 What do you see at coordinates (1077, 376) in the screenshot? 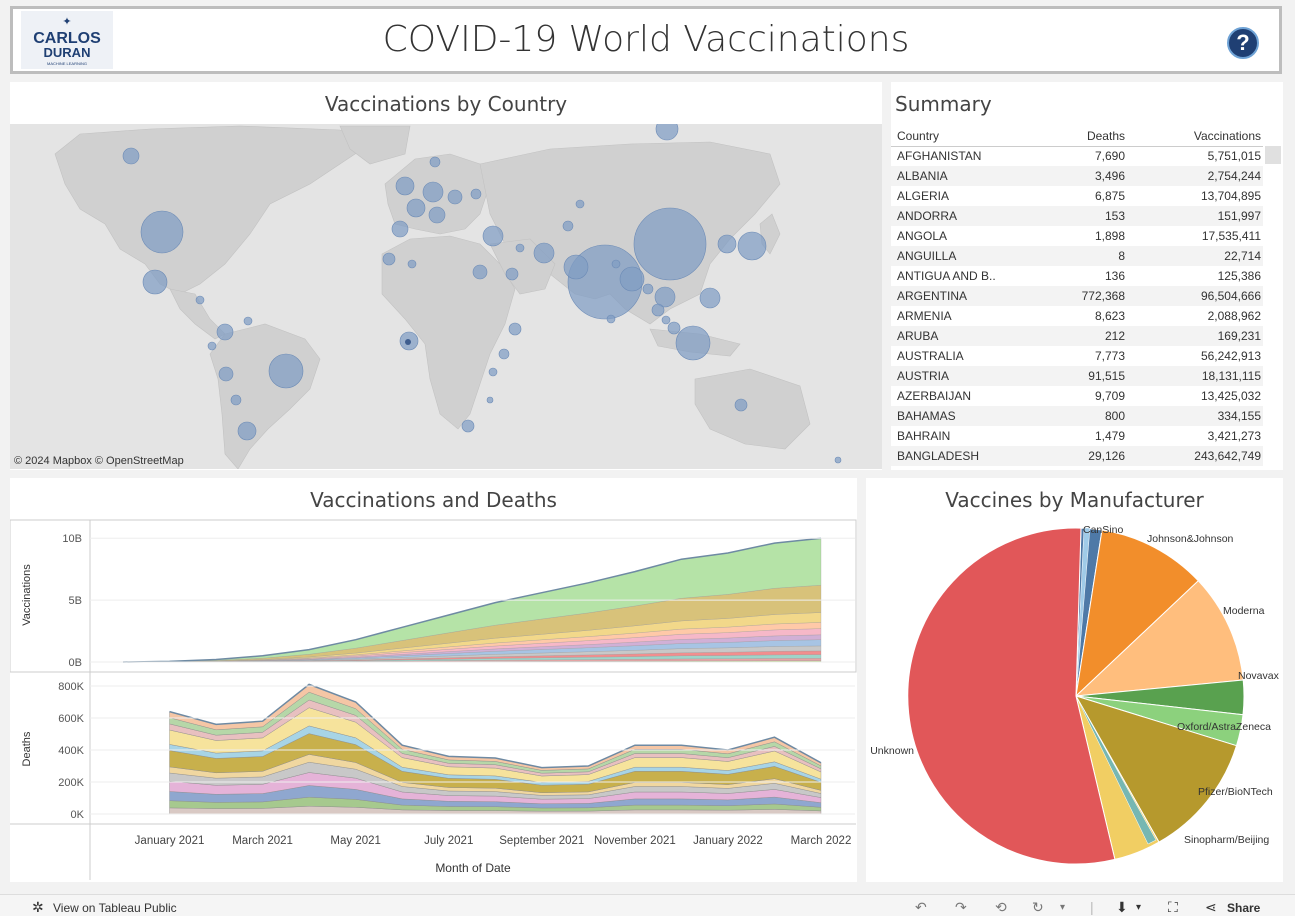
I see `table-row: AUSTRIA 91,515 18,131,115` at bounding box center [1077, 376].